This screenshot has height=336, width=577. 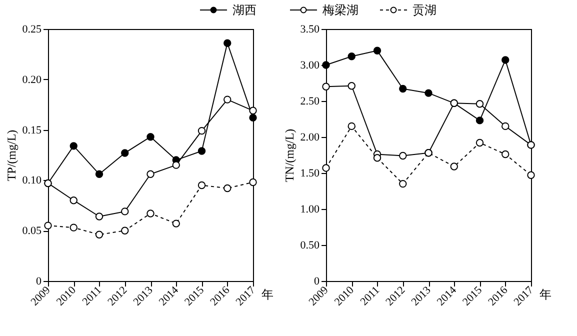 I want to click on legend-label: 梅梁湖, so click(x=339, y=10).